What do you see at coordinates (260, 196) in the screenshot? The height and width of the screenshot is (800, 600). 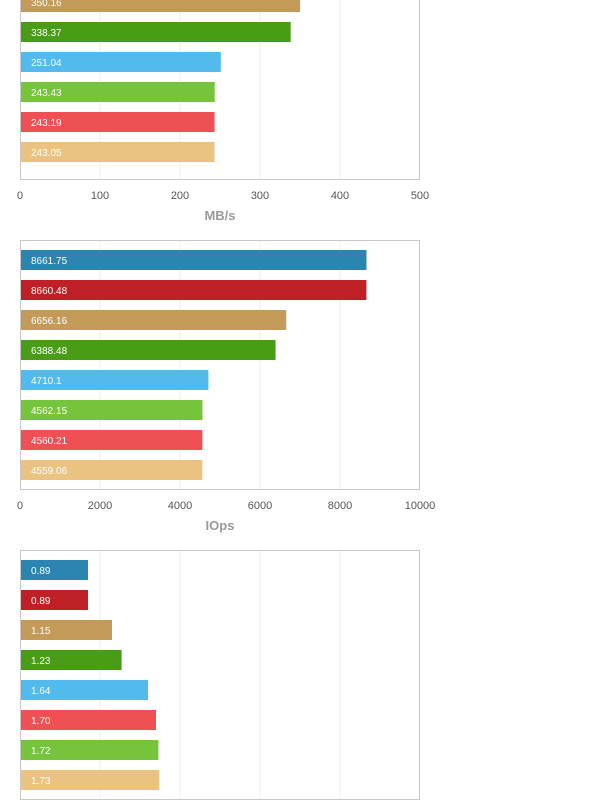 I see `x-tick-label: 300` at bounding box center [260, 196].